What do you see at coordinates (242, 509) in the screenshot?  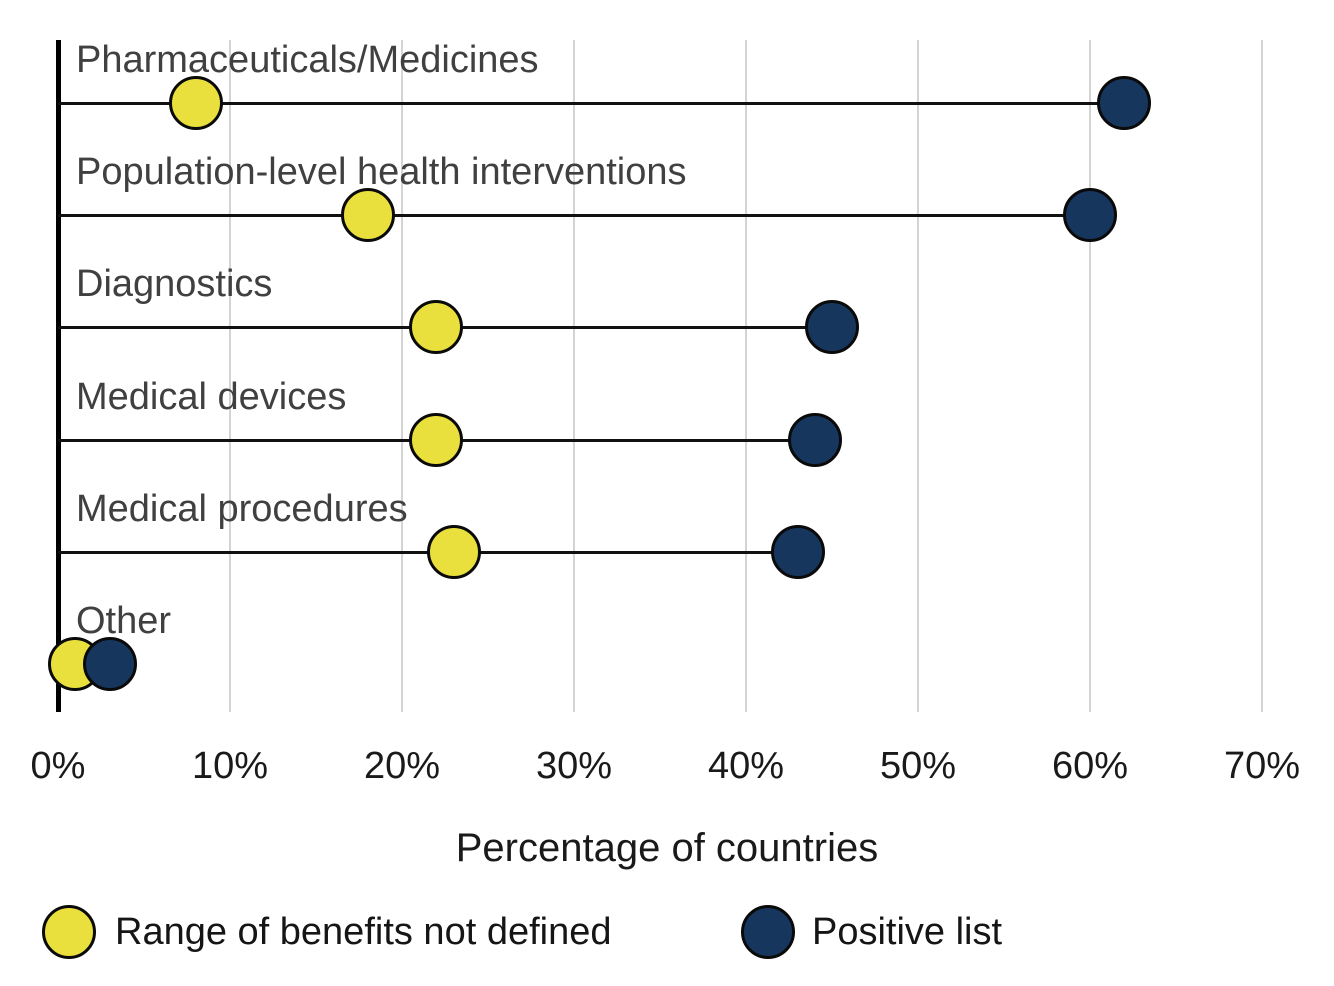 I see `category-label: Medical procedures` at bounding box center [242, 509].